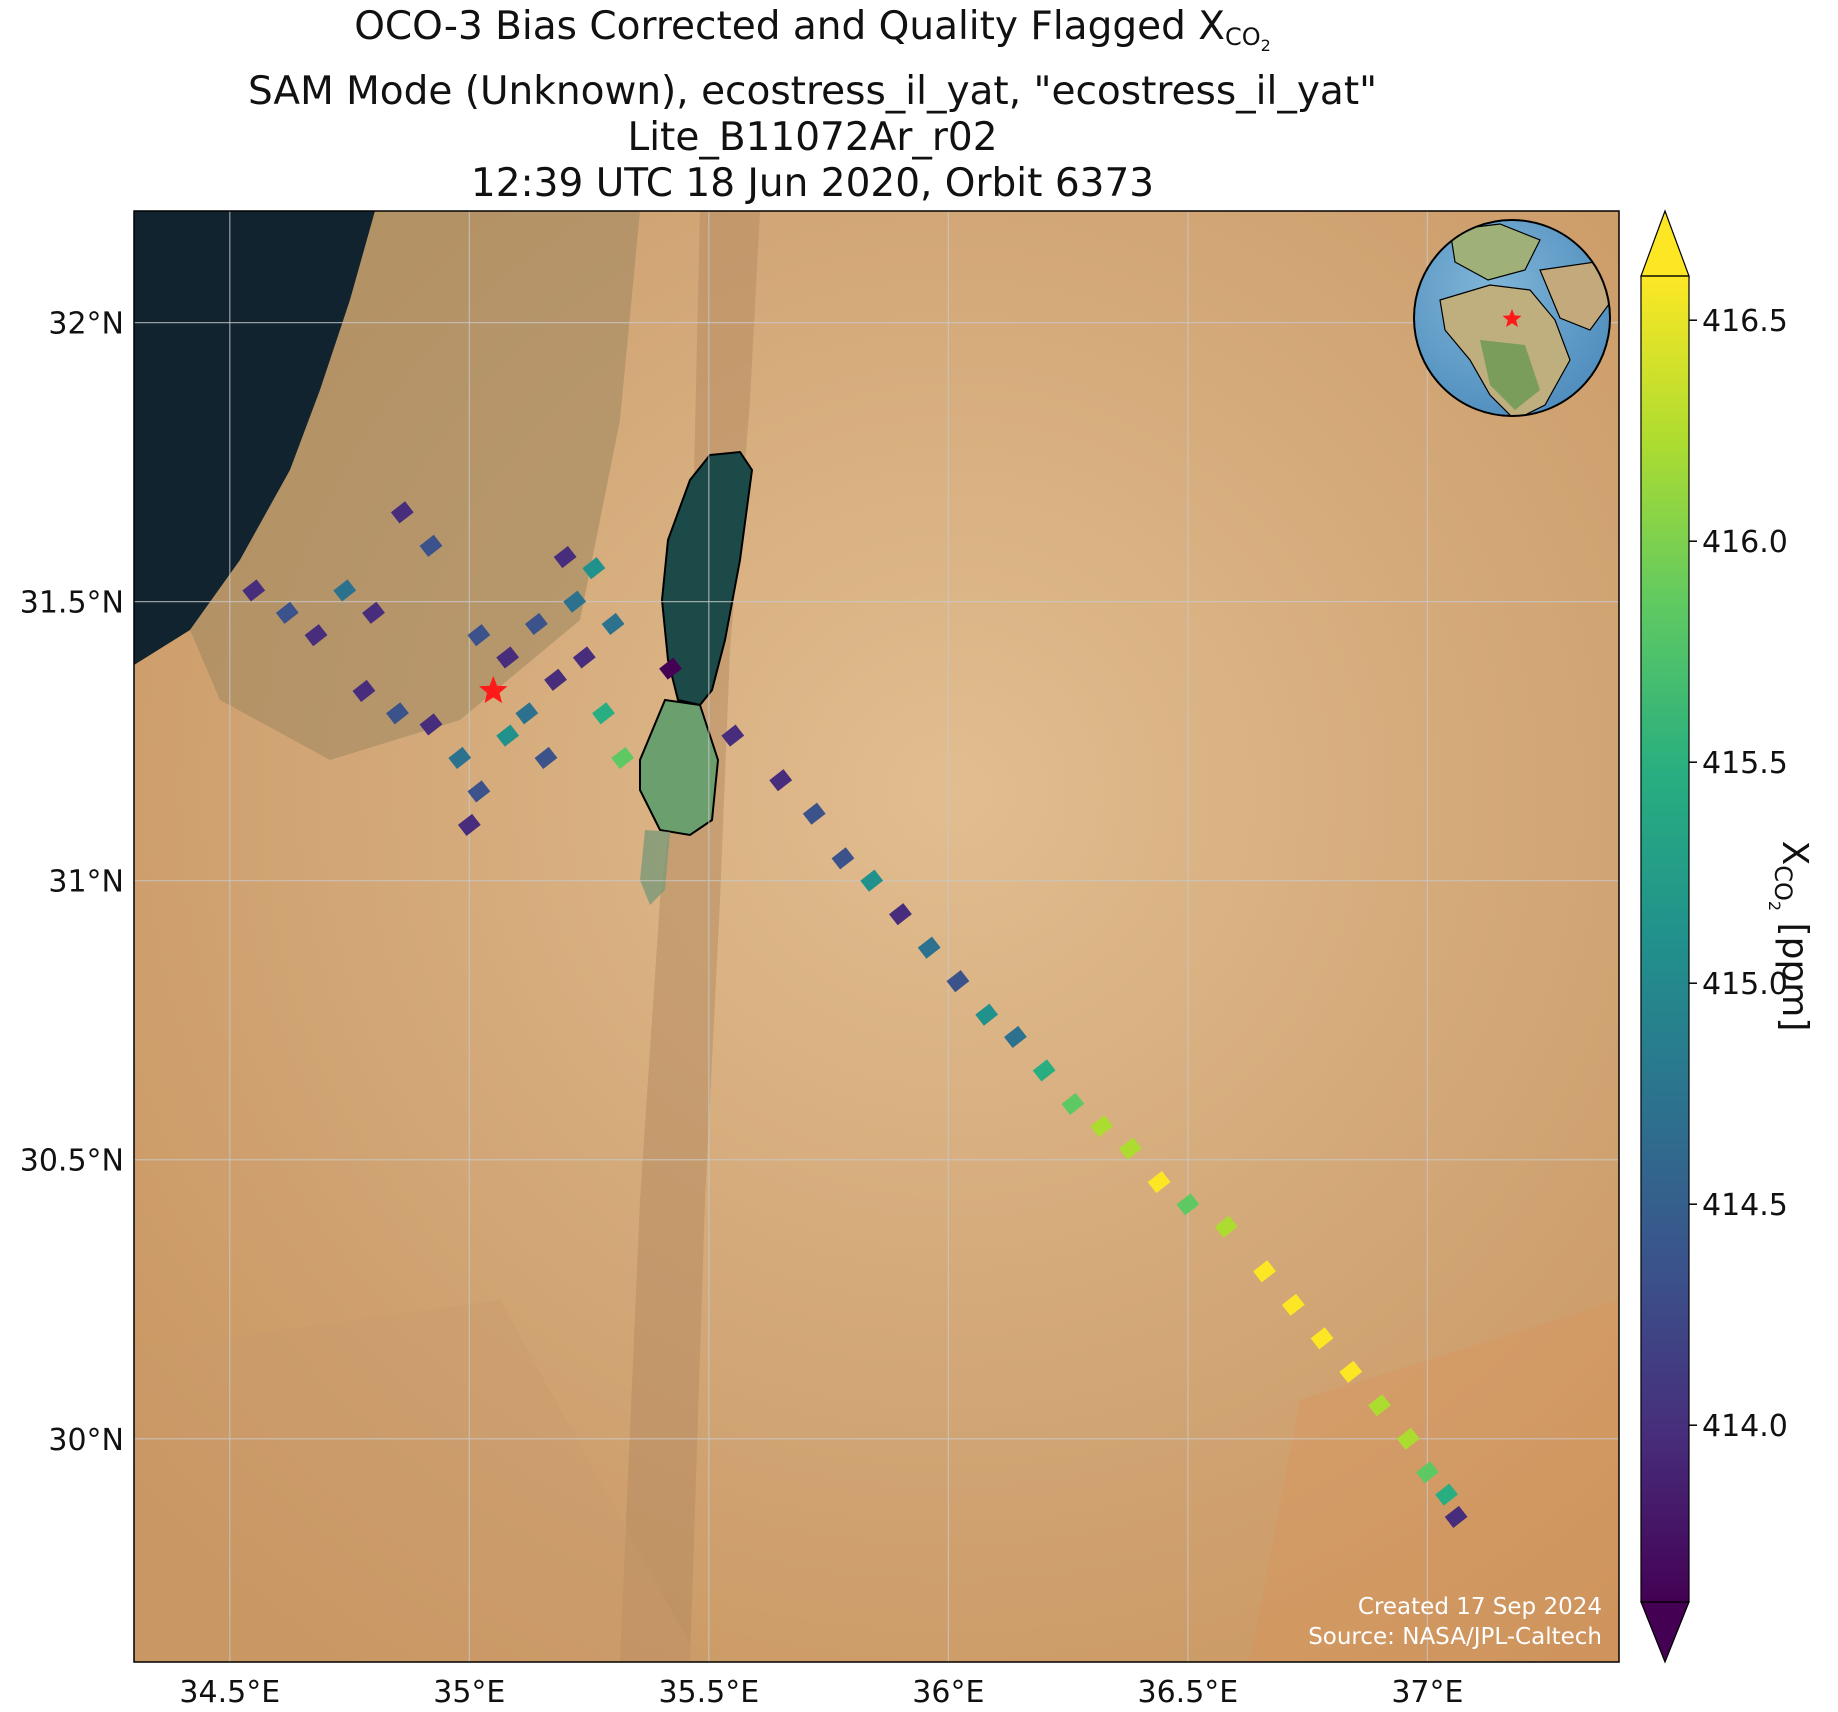 The width and height of the screenshot is (1838, 1712). Describe the element at coordinates (948, 1692) in the screenshot. I see `lon-tick-label: 36°E` at that location.